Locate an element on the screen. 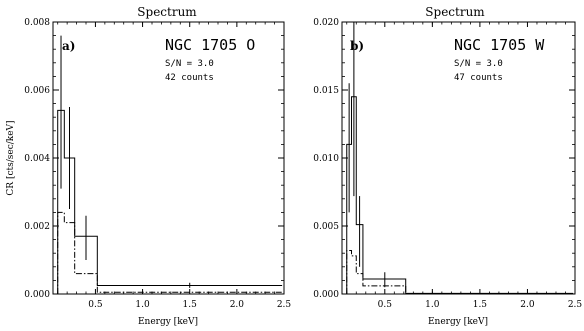 Image resolution: width=584 pixels, height=331 pixels. panel-b-label: b) is located at coordinates (357, 46).